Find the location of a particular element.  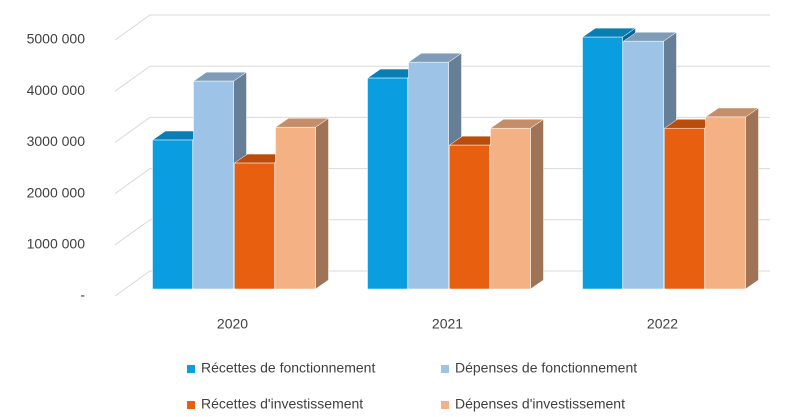

legend-label: Dépenses de fonctionnement is located at coordinates (546, 368).